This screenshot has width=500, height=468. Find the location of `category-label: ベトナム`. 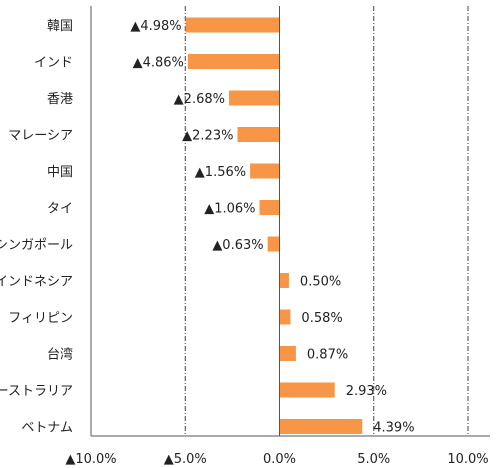

category-label: ベトナム is located at coordinates (47, 428).